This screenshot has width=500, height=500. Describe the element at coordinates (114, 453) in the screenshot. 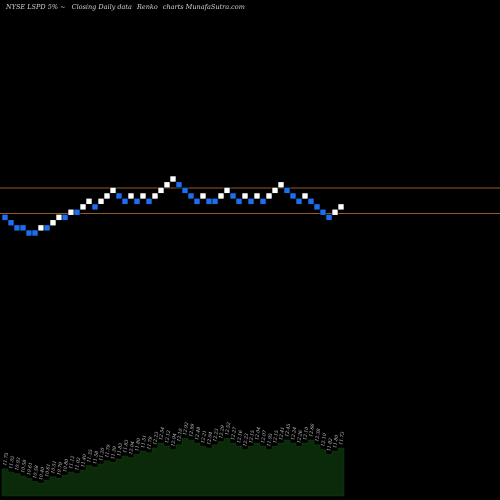

I see `volume-label: 11.39` at that location.